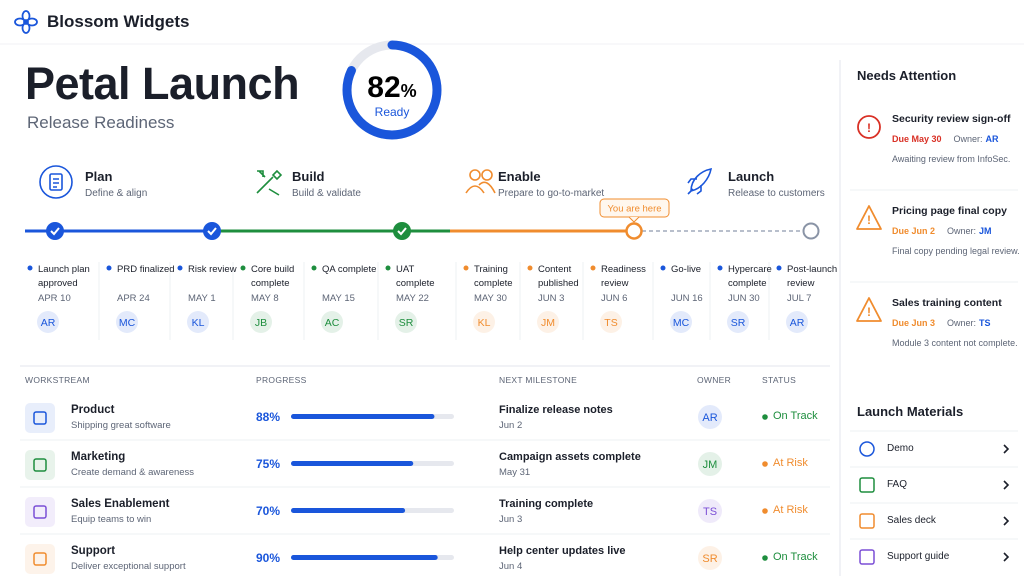  I want to click on brand-logo, so click(26, 22).